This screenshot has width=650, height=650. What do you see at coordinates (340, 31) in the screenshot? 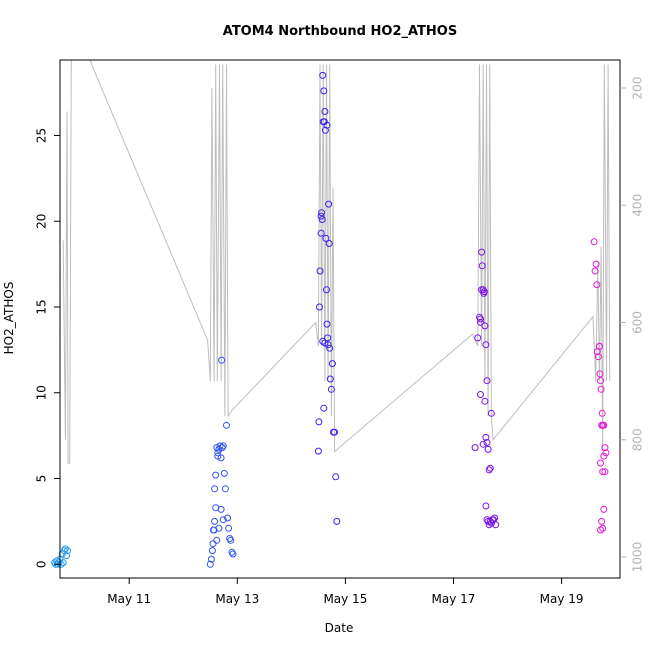
I see `chart-title: ATOM4 Northbound HO2_ATHOS` at bounding box center [340, 31].